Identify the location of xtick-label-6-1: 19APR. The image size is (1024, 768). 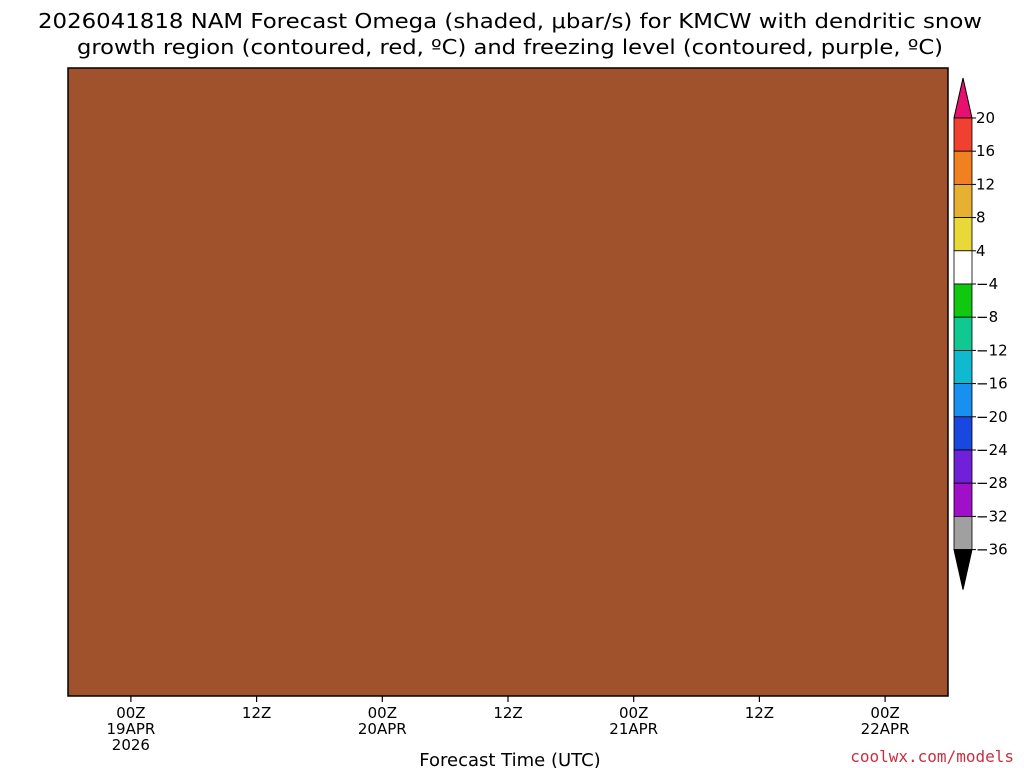
(130, 729).